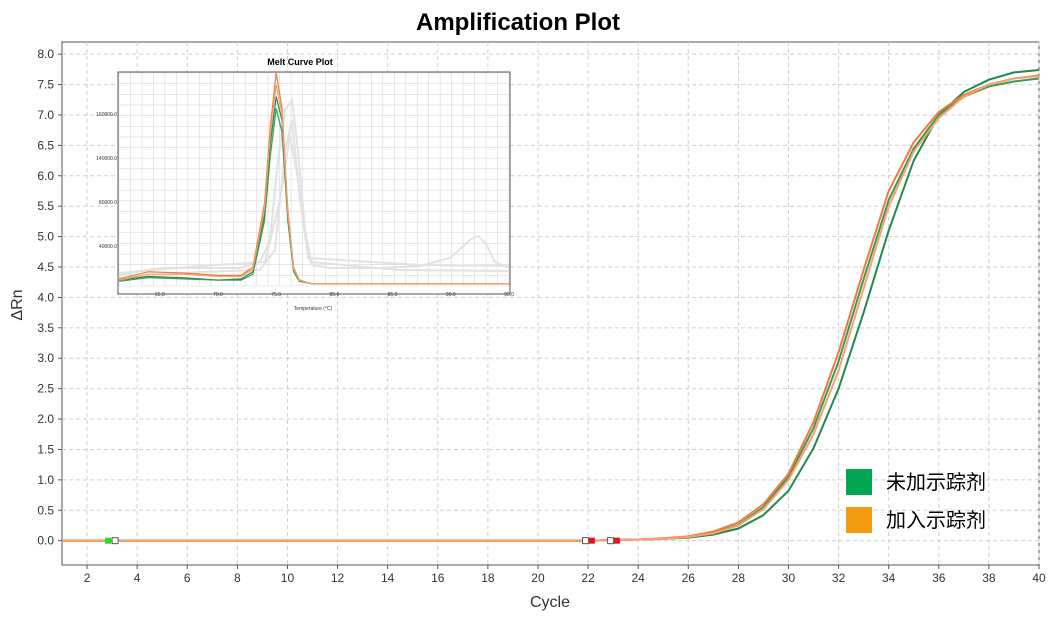 This screenshot has width=1054, height=623. What do you see at coordinates (916, 501) in the screenshot?
I see `legend: 未加示踪剂 加入示踪剂` at bounding box center [916, 501].